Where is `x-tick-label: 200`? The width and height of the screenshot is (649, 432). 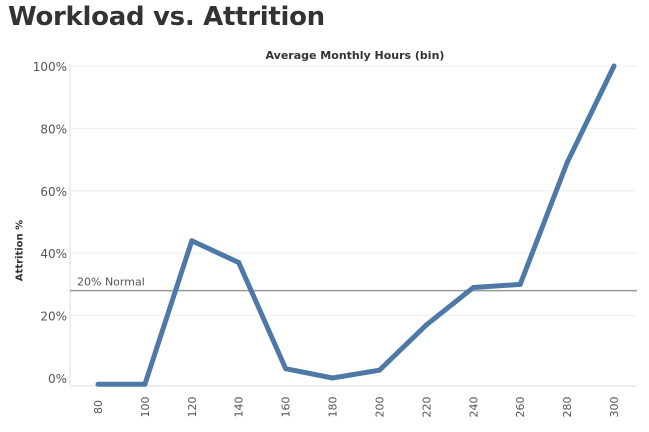 x-tick-label: 200 is located at coordinates (379, 407).